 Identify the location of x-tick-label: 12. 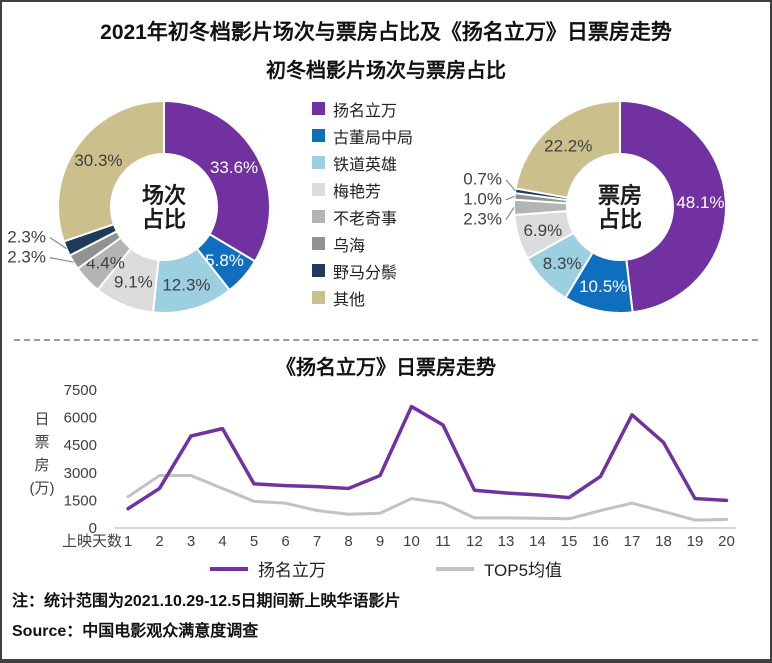
(474, 541).